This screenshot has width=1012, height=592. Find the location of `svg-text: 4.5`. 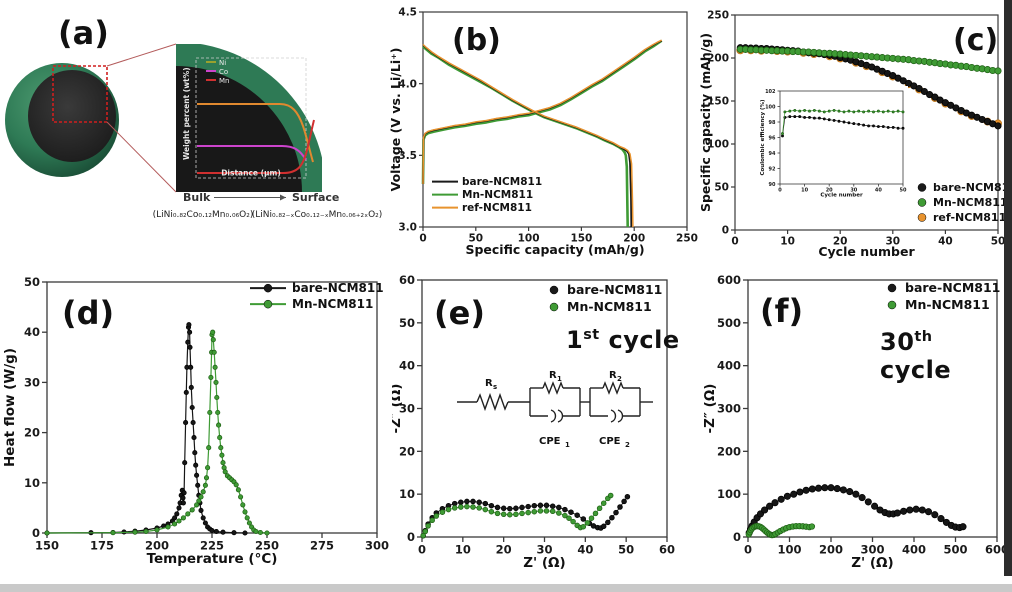

svg-text: 4.5 is located at coordinates (407, 13).